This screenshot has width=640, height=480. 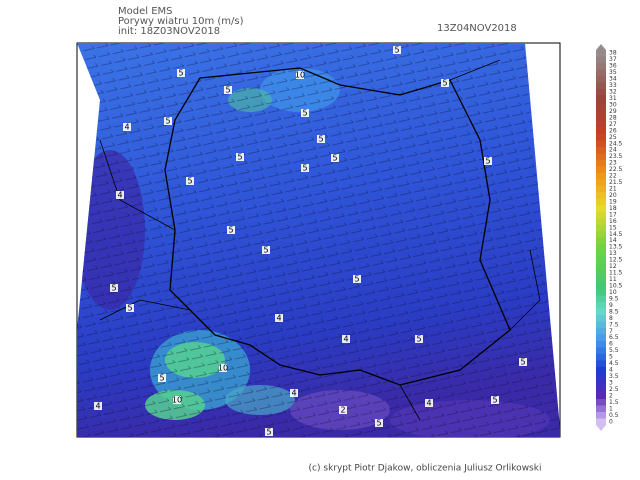 I want to click on colorbar-label: 21, so click(x=613, y=189).